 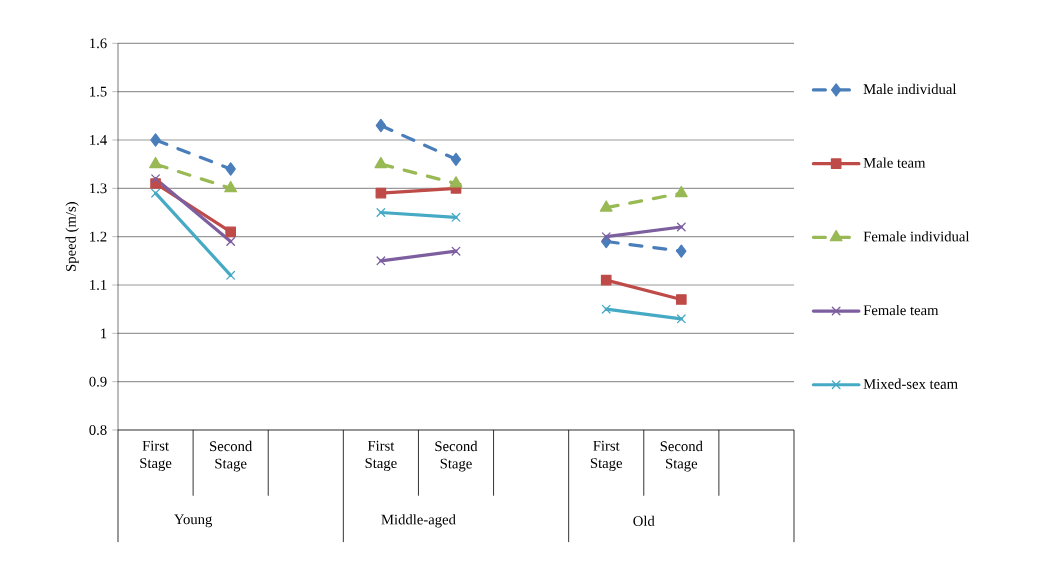 I want to click on text: Young, so click(x=193, y=521).